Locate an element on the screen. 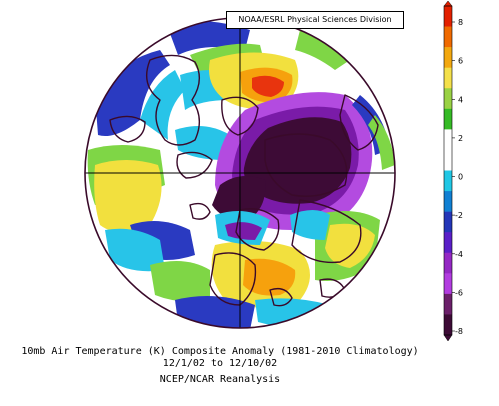 The height and width of the screenshot is (406, 499). coast-eurasia-b is located at coordinates (326, 231).